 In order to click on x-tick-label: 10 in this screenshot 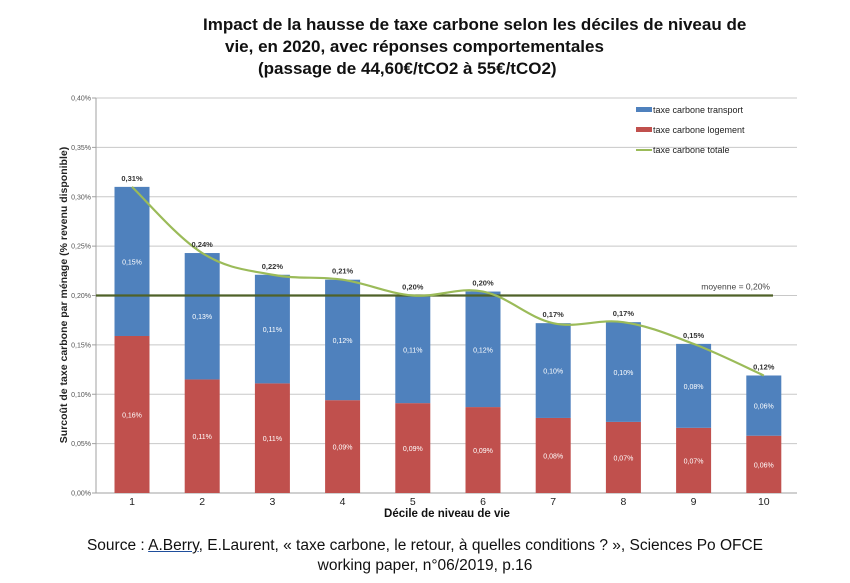, I will do `click(764, 502)`.